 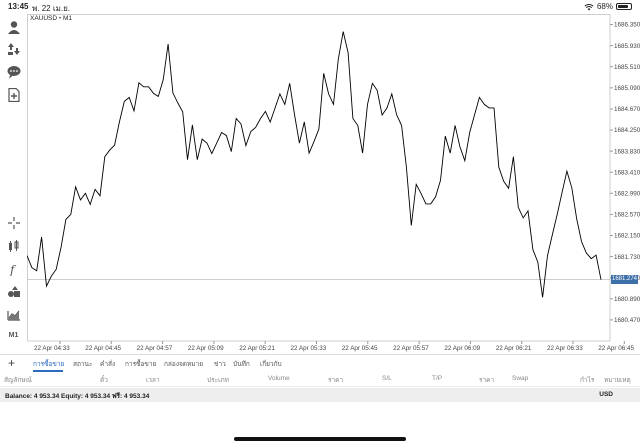 What do you see at coordinates (627, 194) in the screenshot?
I see `y-tick-label: 1682.990` at bounding box center [627, 194].